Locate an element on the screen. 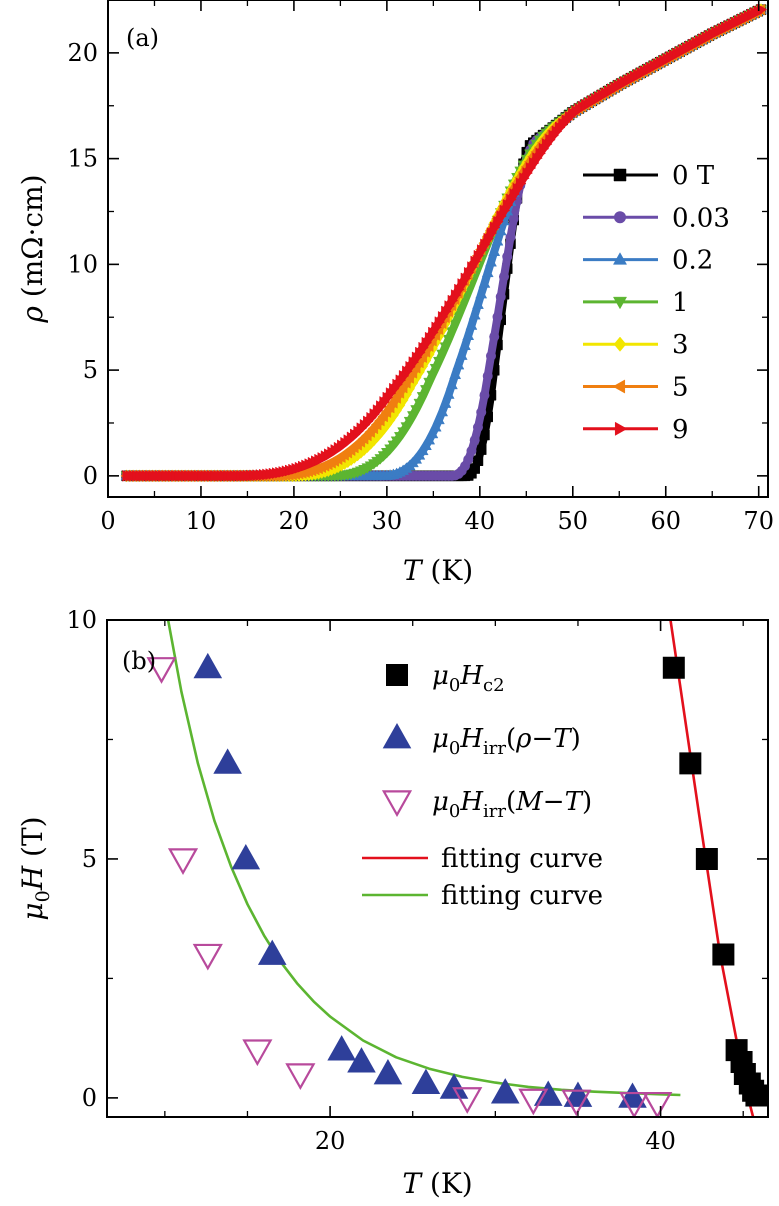 This screenshot has width=779, height=1206. panel-b-x-tick-label: 40 is located at coordinates (660, 1141).